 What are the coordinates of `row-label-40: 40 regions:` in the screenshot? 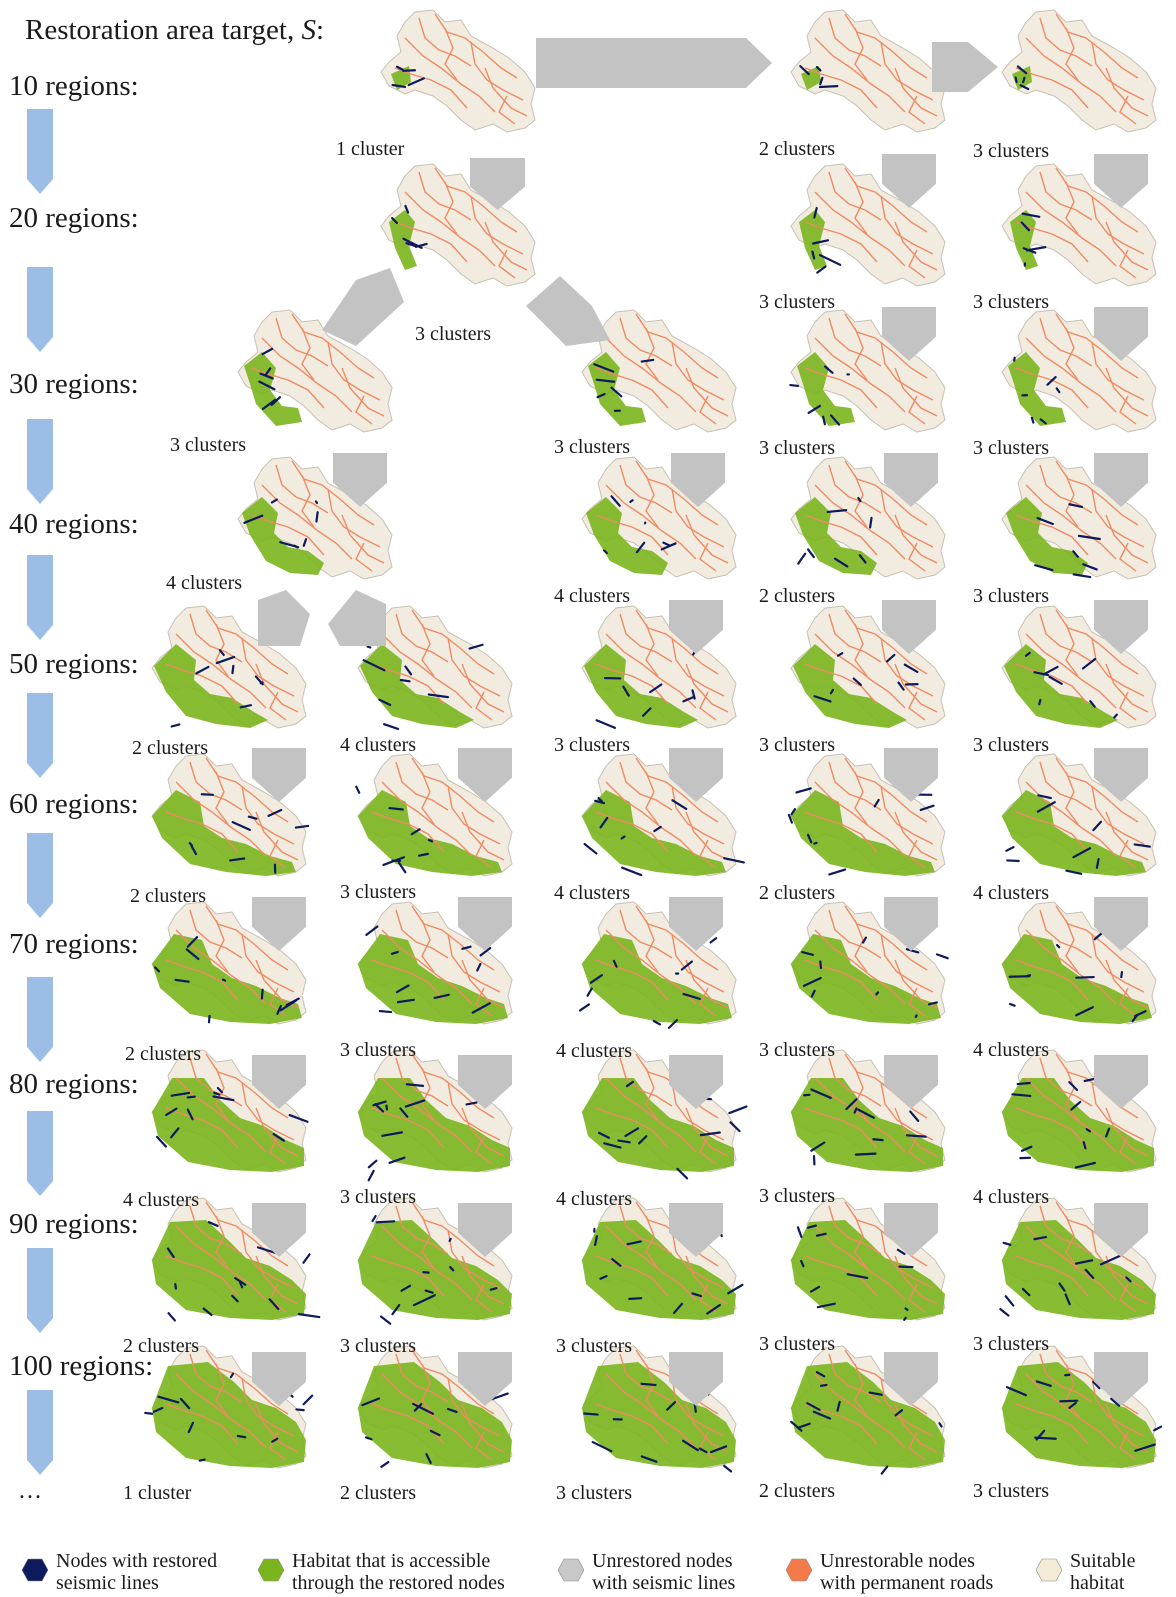 It's located at (74, 524).